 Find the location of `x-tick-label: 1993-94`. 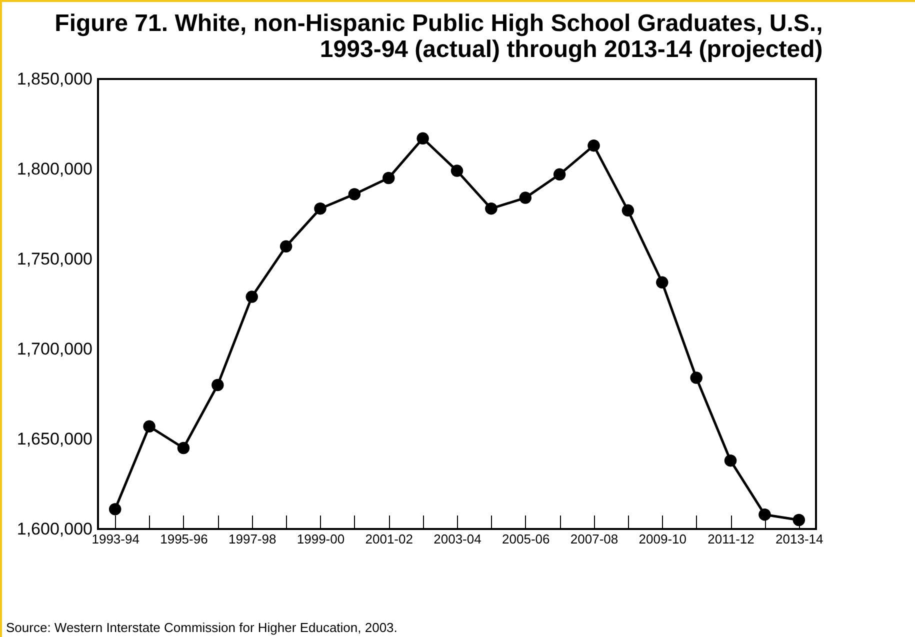

x-tick-label: 1993-94 is located at coordinates (116, 539).